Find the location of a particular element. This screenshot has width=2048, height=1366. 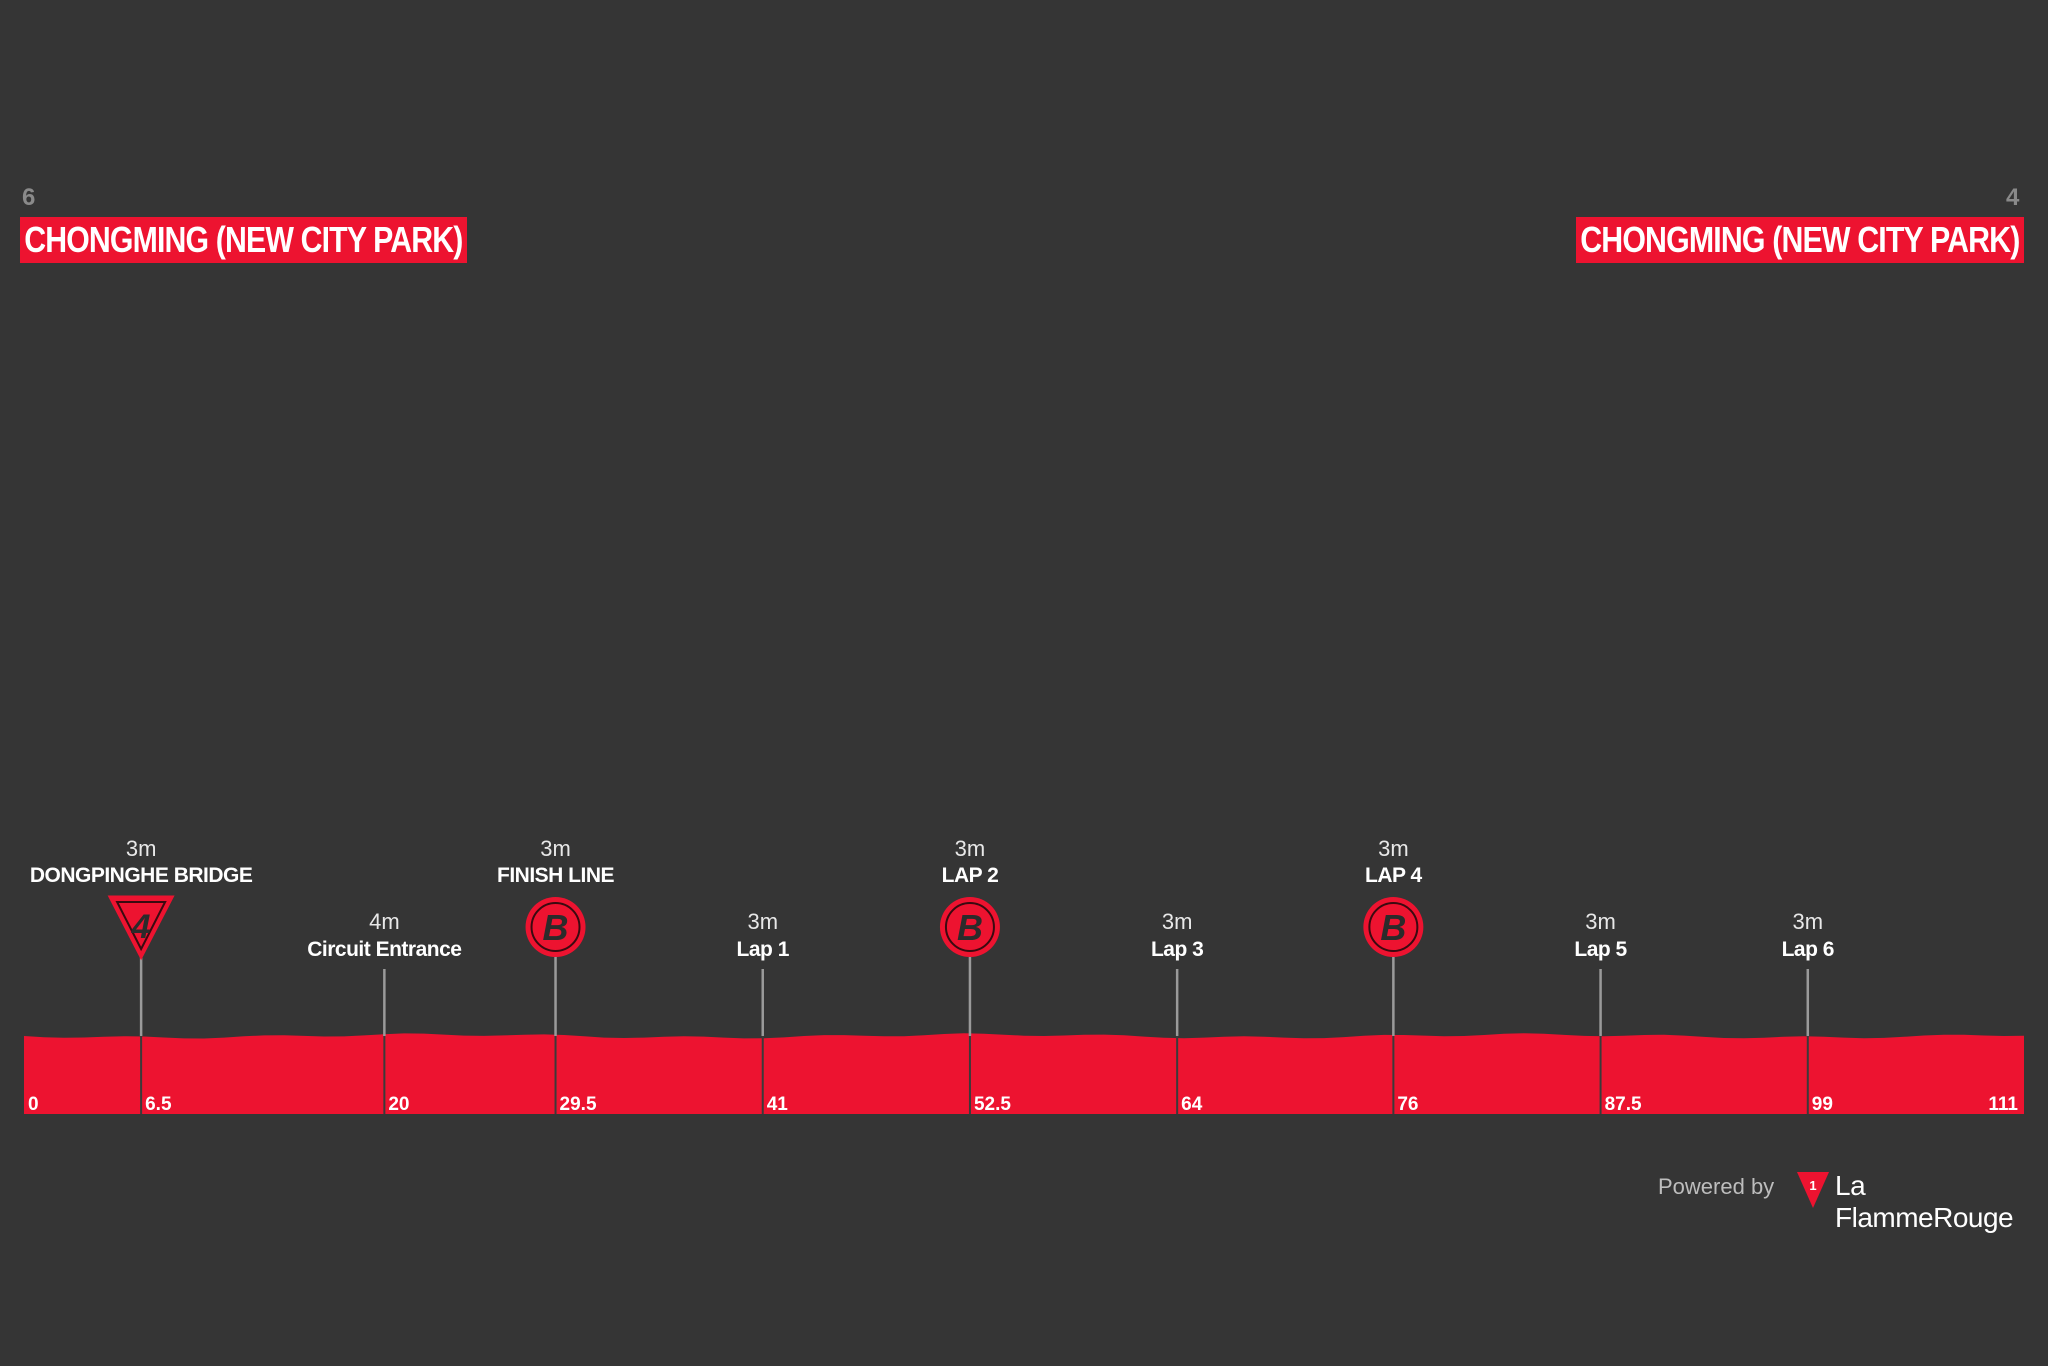

point-name: Lap 5 is located at coordinates (1600, 949).